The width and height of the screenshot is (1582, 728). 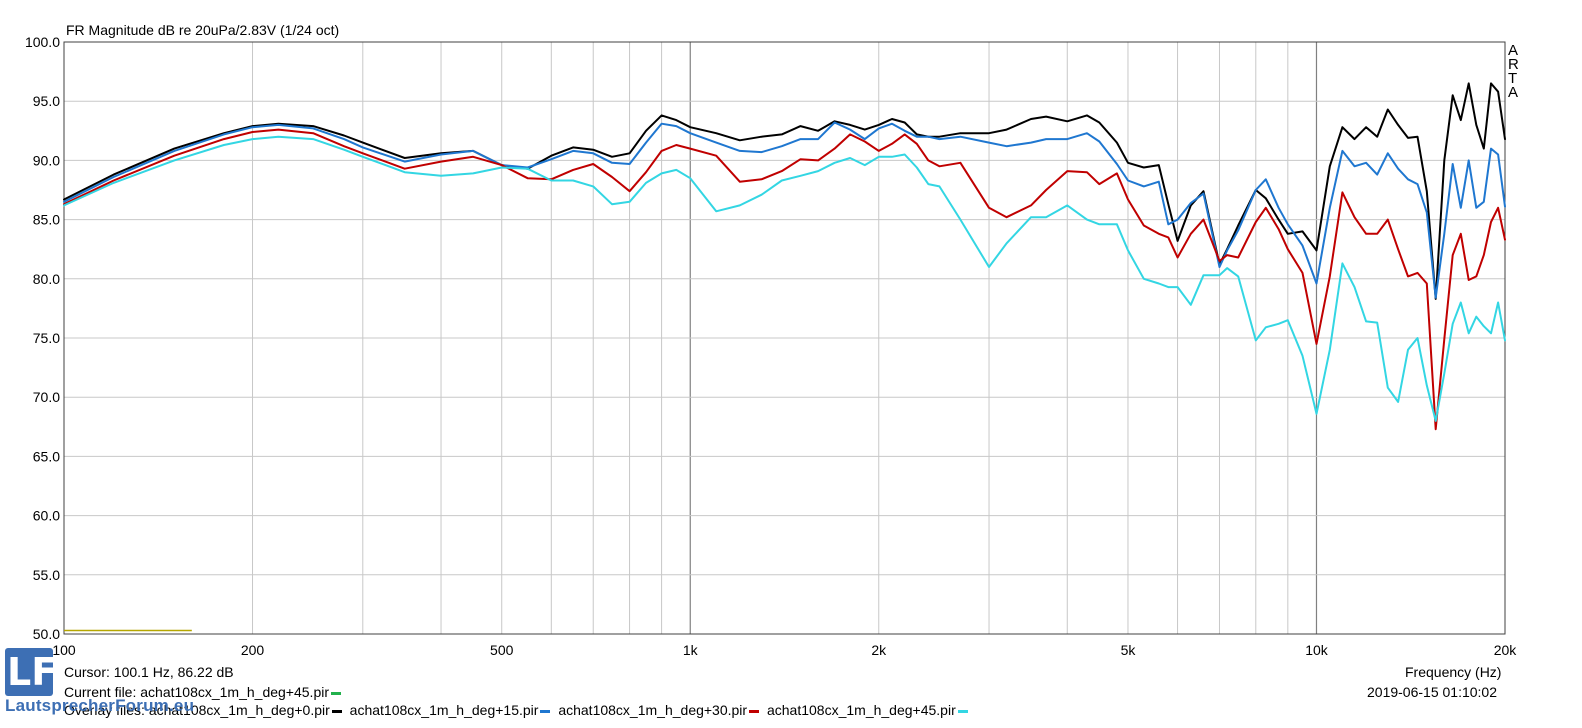 I want to click on timestamp: 2019-06-15 01:10:02, so click(x=1432, y=692).